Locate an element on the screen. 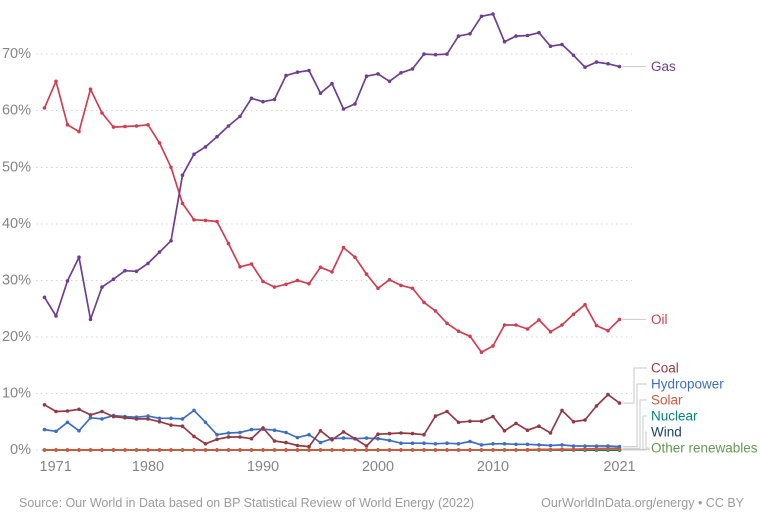 Image resolution: width=763 pixels, height=524 pixels. series-label-solar: Solar is located at coordinates (667, 400).